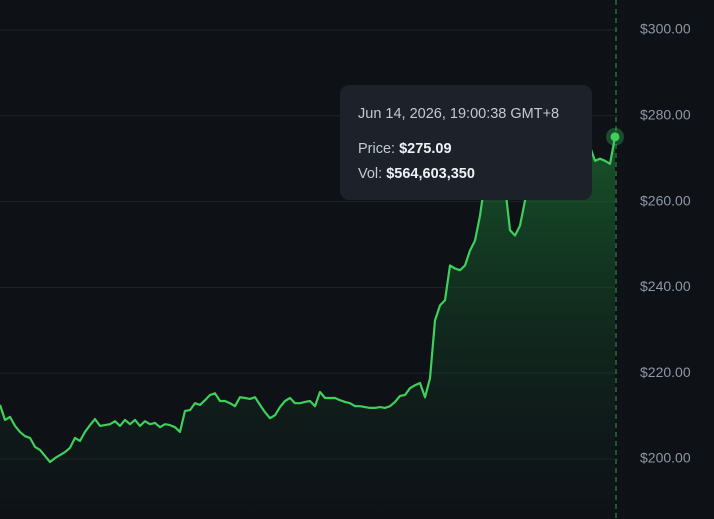 The width and height of the screenshot is (714, 519). I want to click on y-tick-label: $240.00, so click(665, 286).